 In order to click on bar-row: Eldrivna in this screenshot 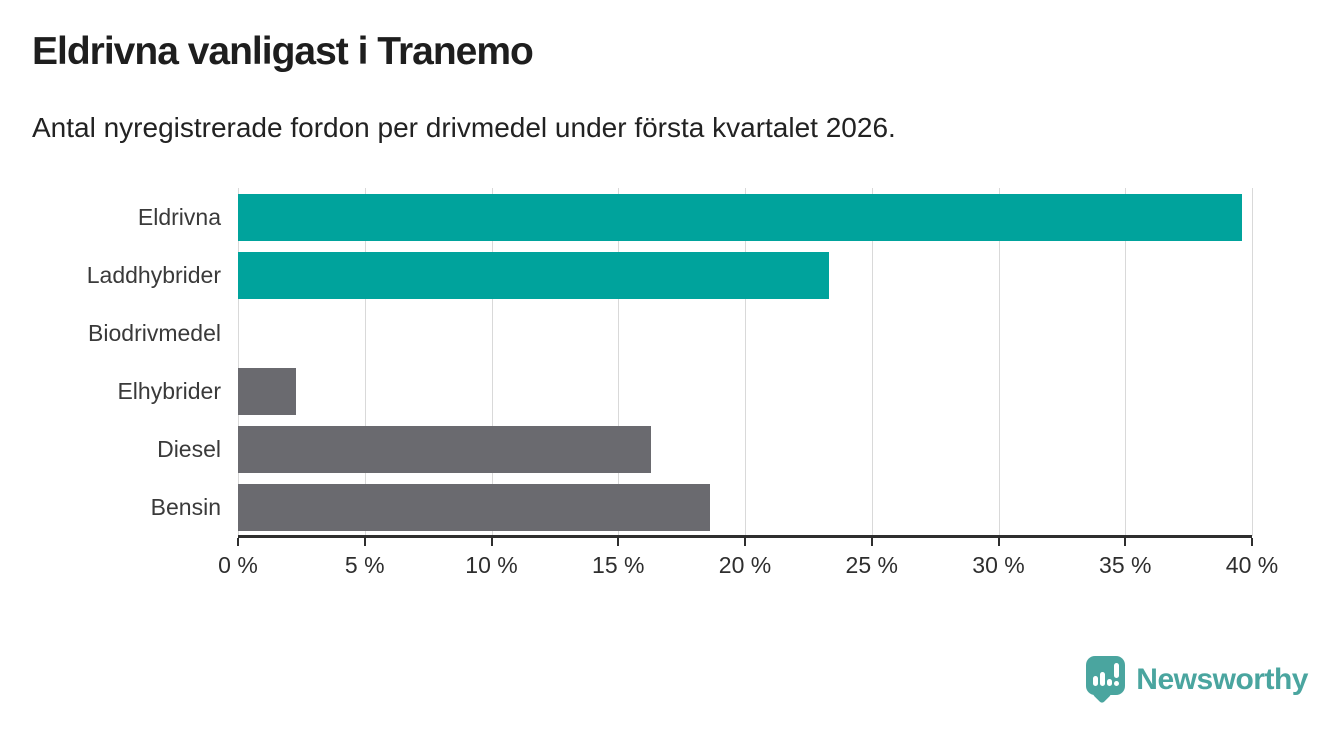, I will do `click(626, 217)`.